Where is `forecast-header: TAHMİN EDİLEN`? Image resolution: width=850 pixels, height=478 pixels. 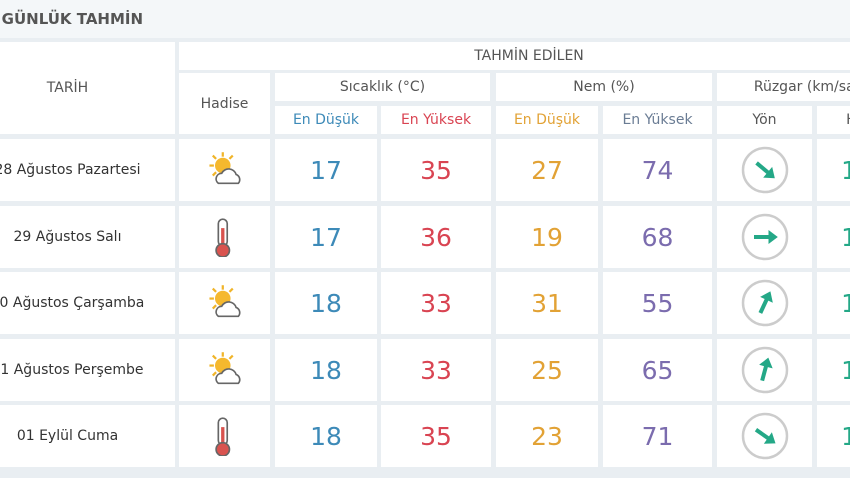 forecast-header: TAHMİN EDİLEN is located at coordinates (514, 56).